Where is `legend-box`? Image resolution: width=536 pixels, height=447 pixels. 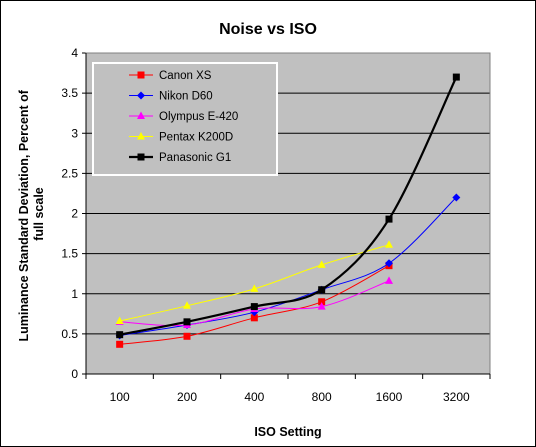 legend-box is located at coordinates (185, 119).